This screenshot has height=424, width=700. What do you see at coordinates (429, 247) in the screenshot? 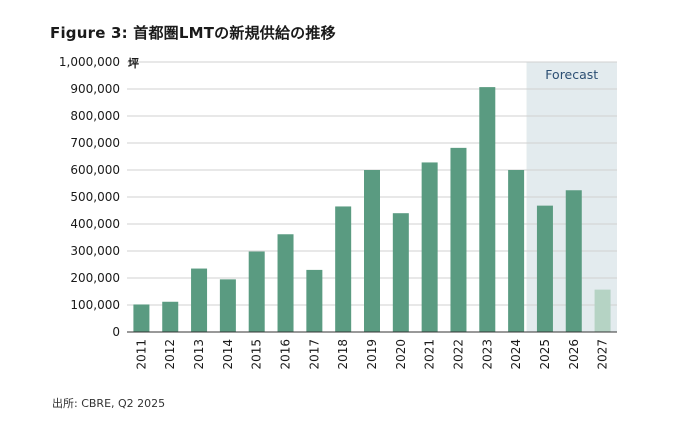
I see `bar-2021` at bounding box center [429, 247].